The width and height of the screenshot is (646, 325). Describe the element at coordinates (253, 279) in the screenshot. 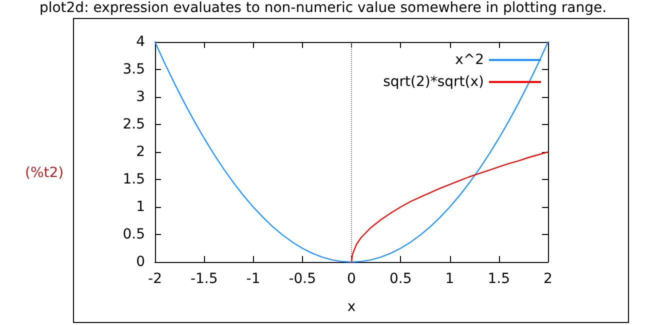

I see `x-tick-label: -1` at that location.